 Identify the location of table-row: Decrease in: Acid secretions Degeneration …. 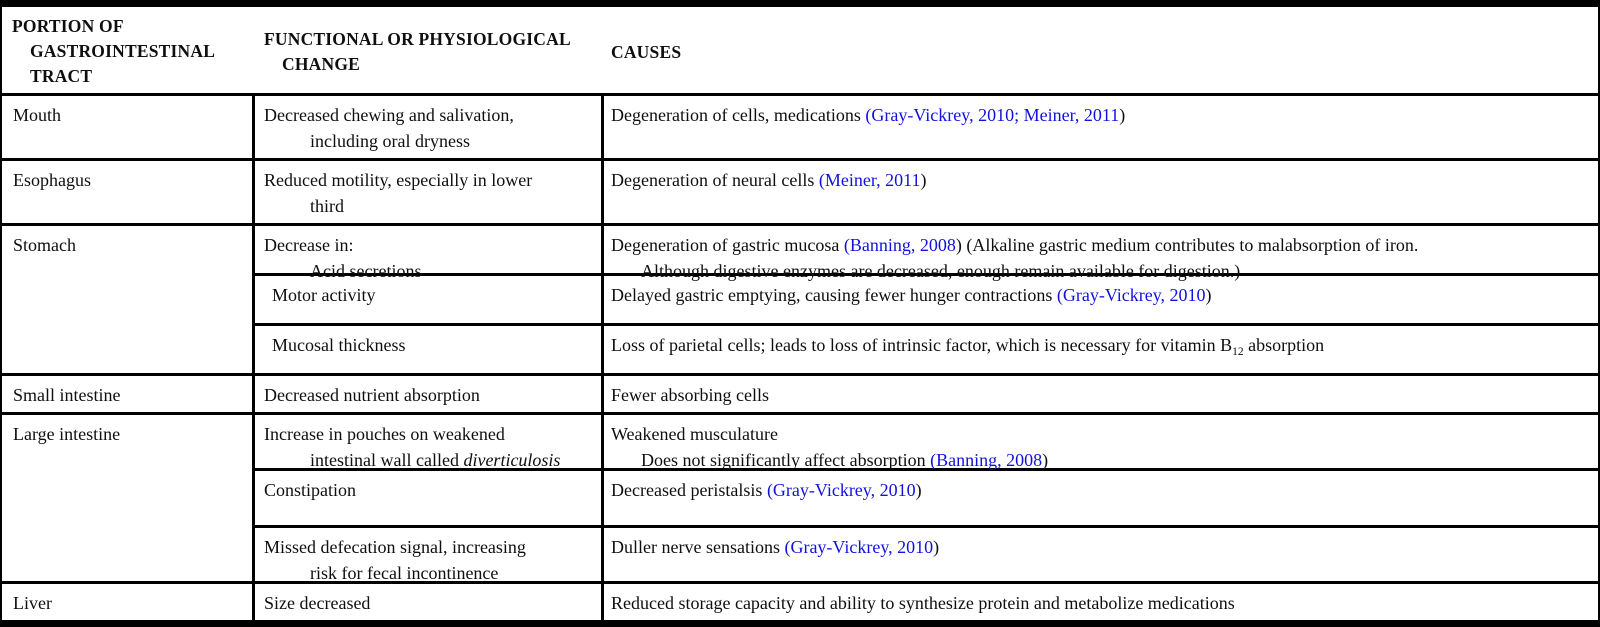
(926, 253).